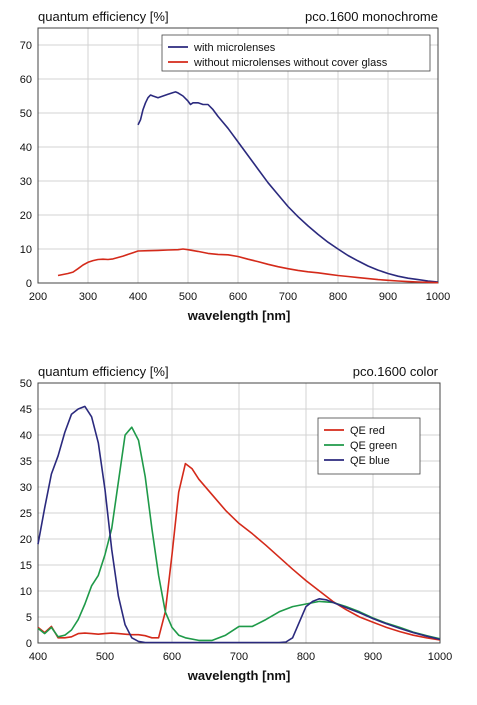 The height and width of the screenshot is (705, 477). I want to click on chart1-ytick-label: 40, so click(26, 148).